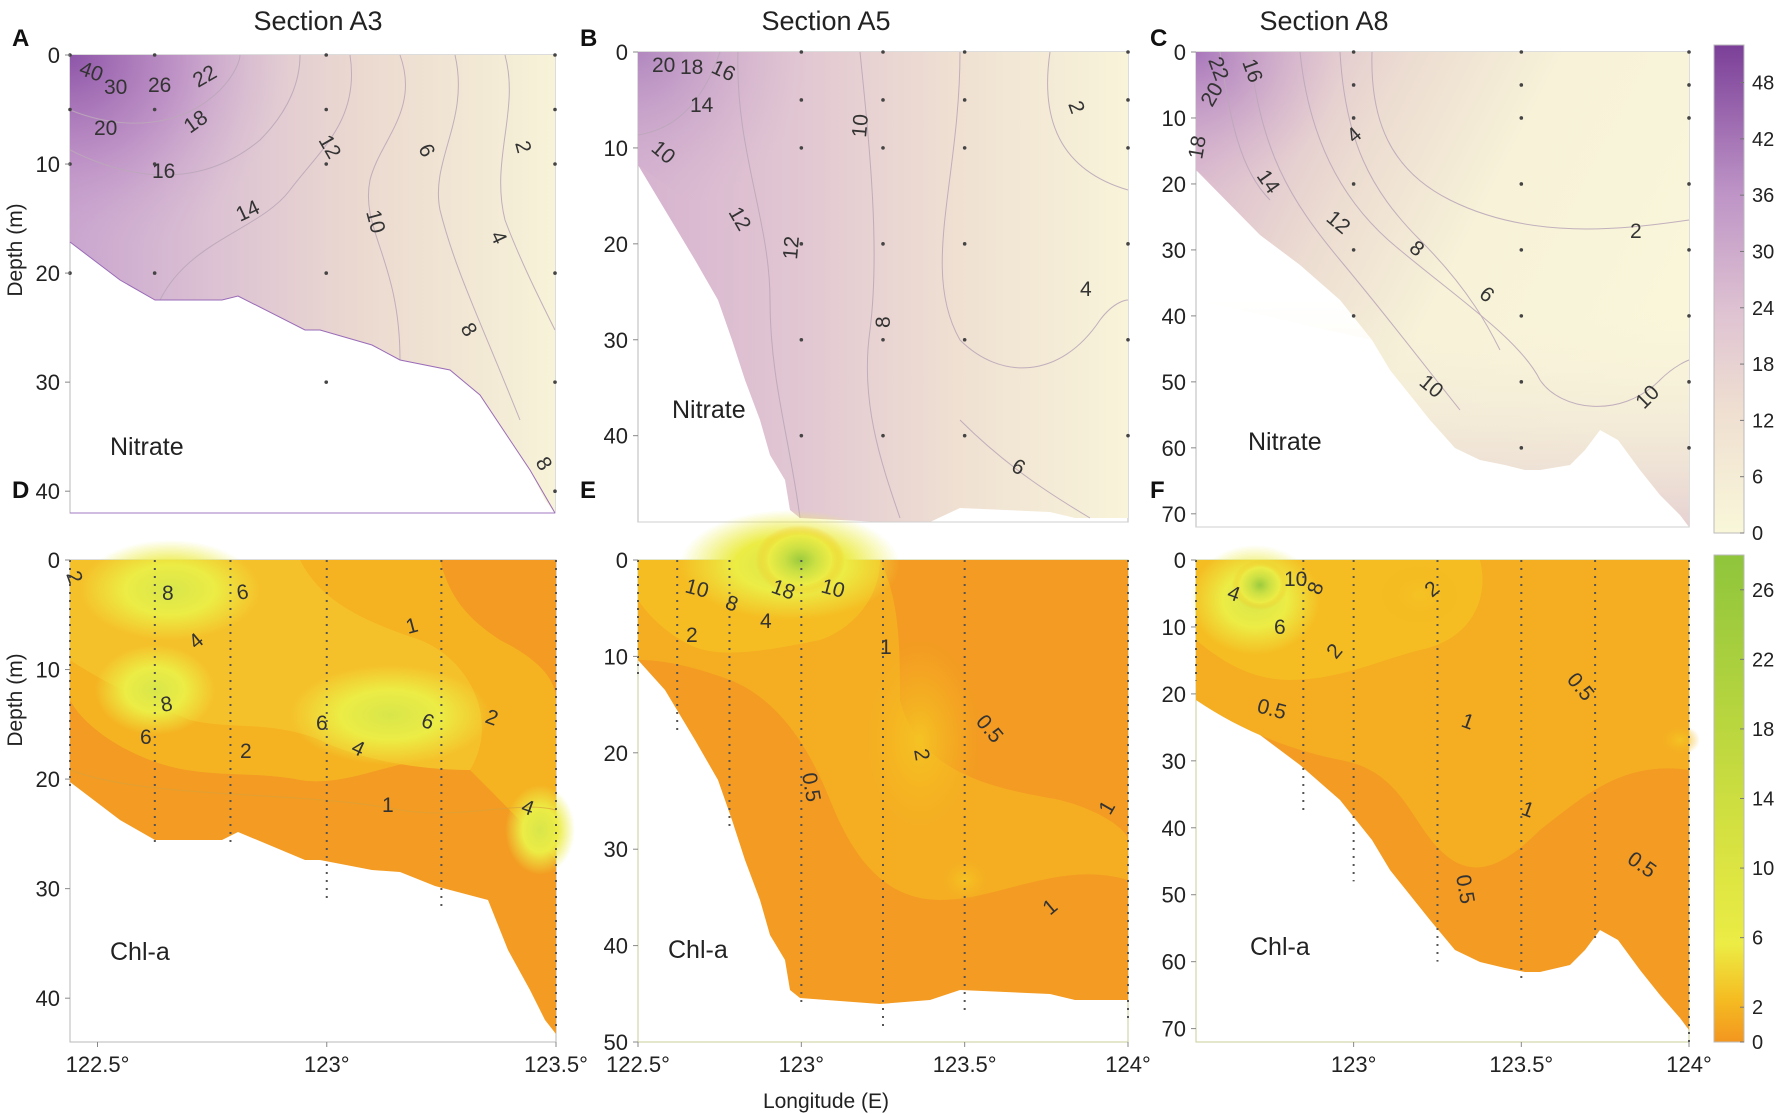 The width and height of the screenshot is (1784, 1114). Describe the element at coordinates (1323, 21) in the screenshot. I see `section-title-a8: Section A8` at that location.